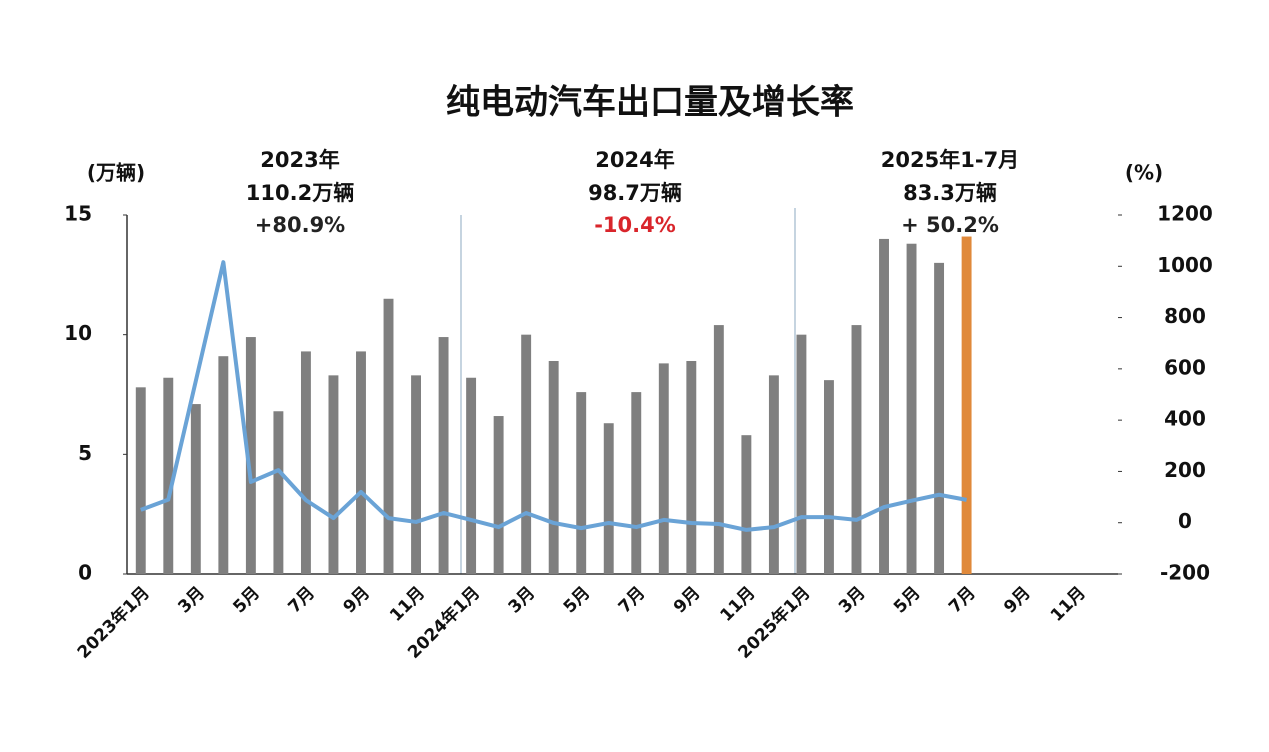  I want to click on annotation-year: 2024年, so click(634, 160).